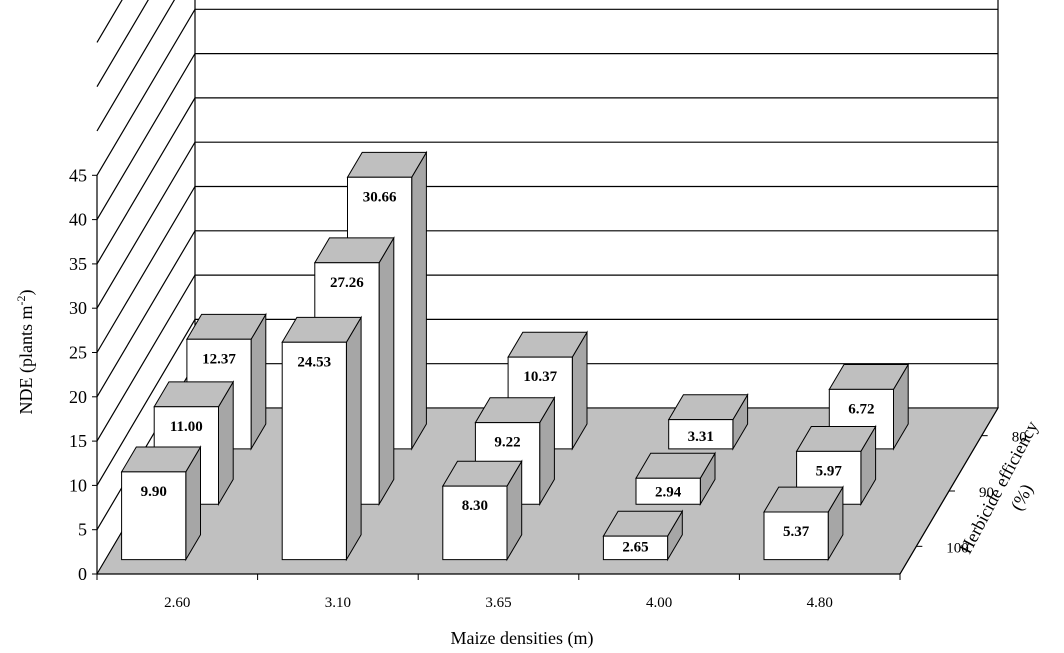  Describe the element at coordinates (82, 574) in the screenshot. I see `y-tick-label: 0` at that location.